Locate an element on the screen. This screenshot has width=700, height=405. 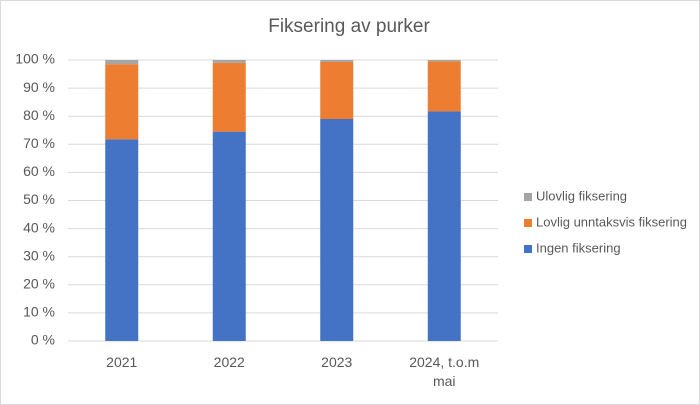
x-tick-label-box: 2023 is located at coordinates (337, 362).